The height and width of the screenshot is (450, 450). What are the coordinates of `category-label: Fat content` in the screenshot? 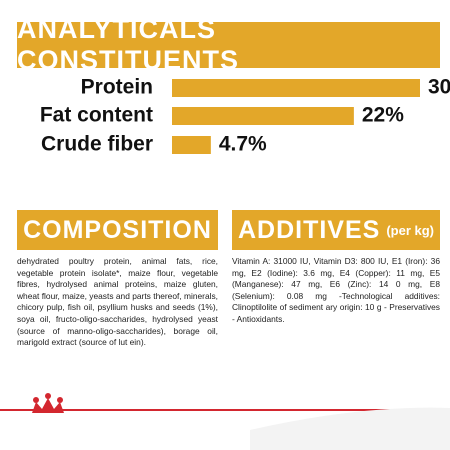 It's located at (96, 115).